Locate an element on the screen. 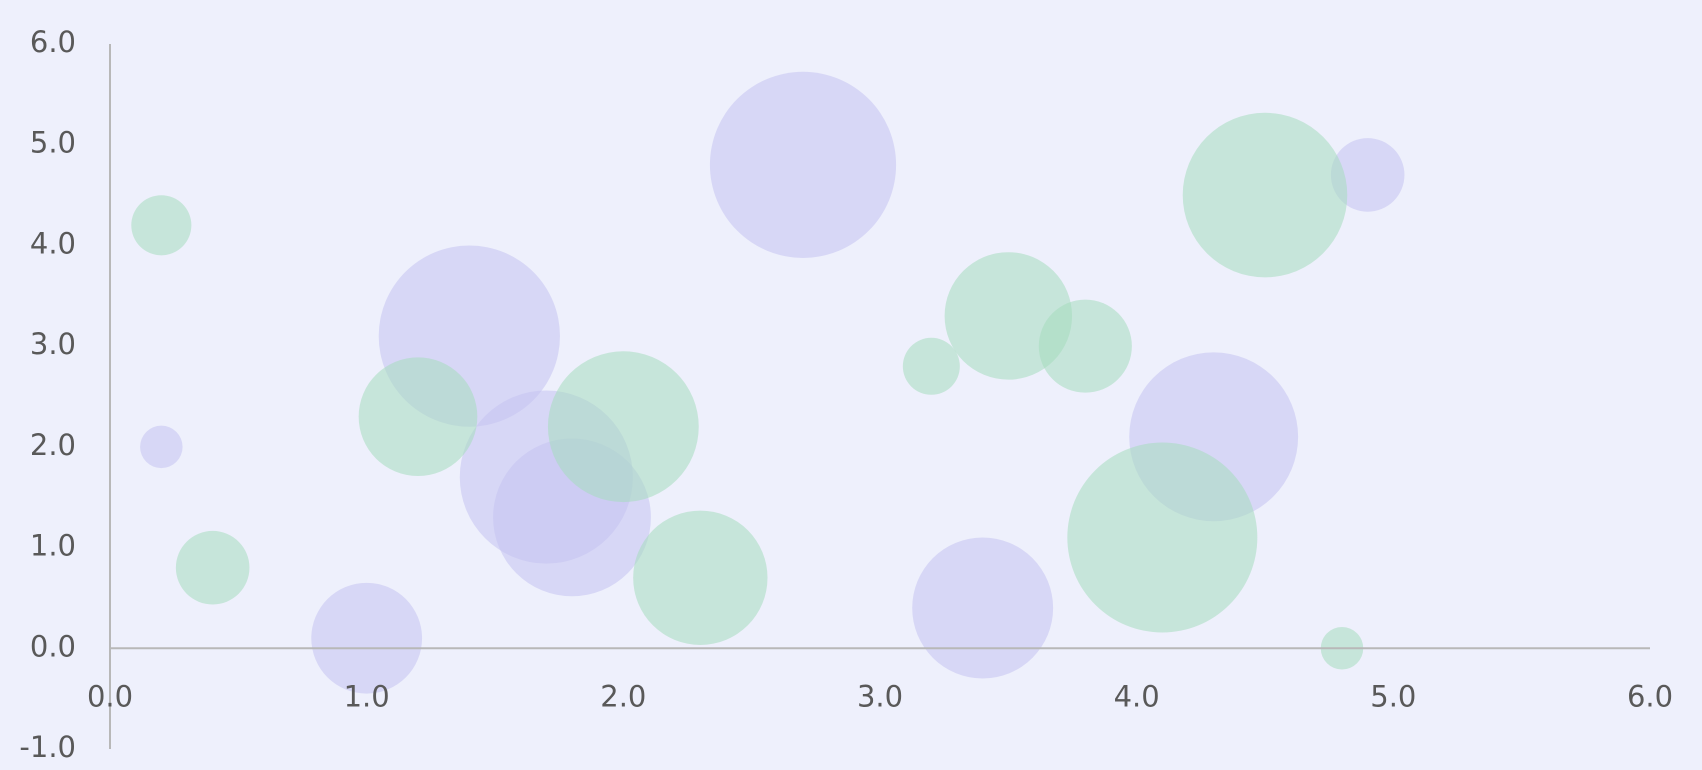 Image resolution: width=1702 pixels, height=770 pixels. y-tick-label: 3.0 is located at coordinates (53, 344).